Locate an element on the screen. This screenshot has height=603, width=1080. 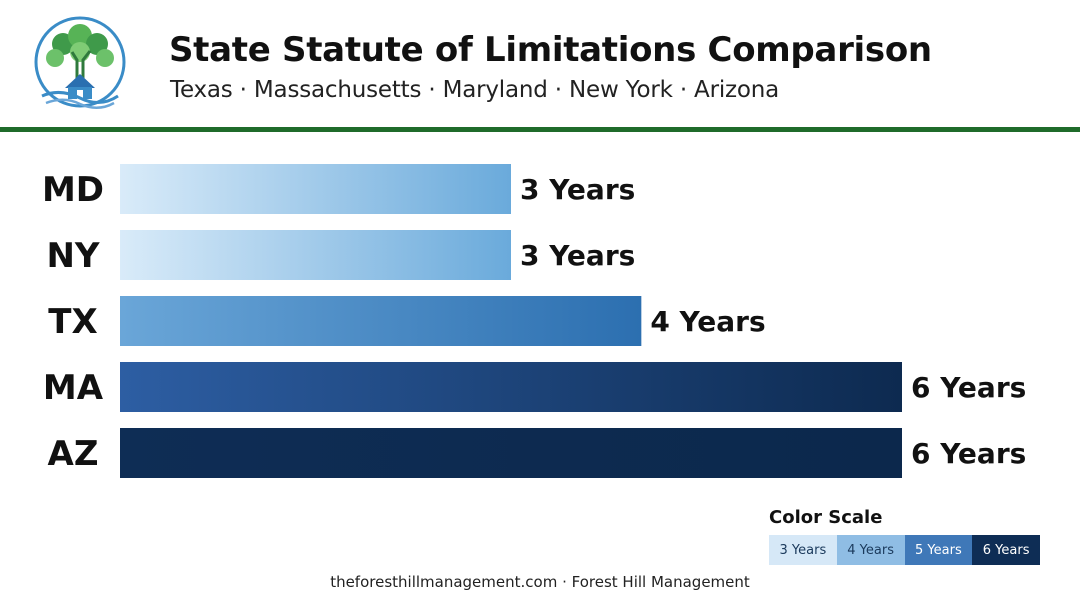
data-label-az: 6 Years is located at coordinates (968, 453).